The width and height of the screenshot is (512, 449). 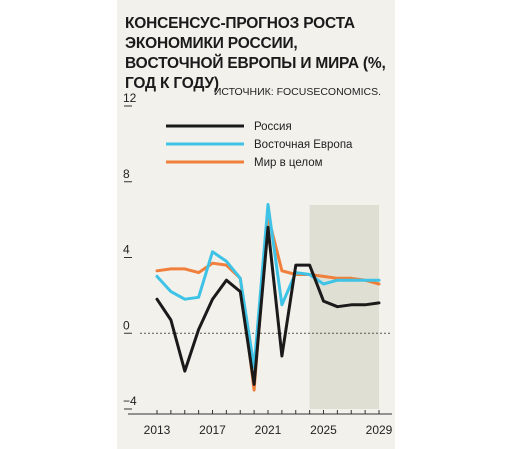 I want to click on legend-label: Россия, so click(x=273, y=127).